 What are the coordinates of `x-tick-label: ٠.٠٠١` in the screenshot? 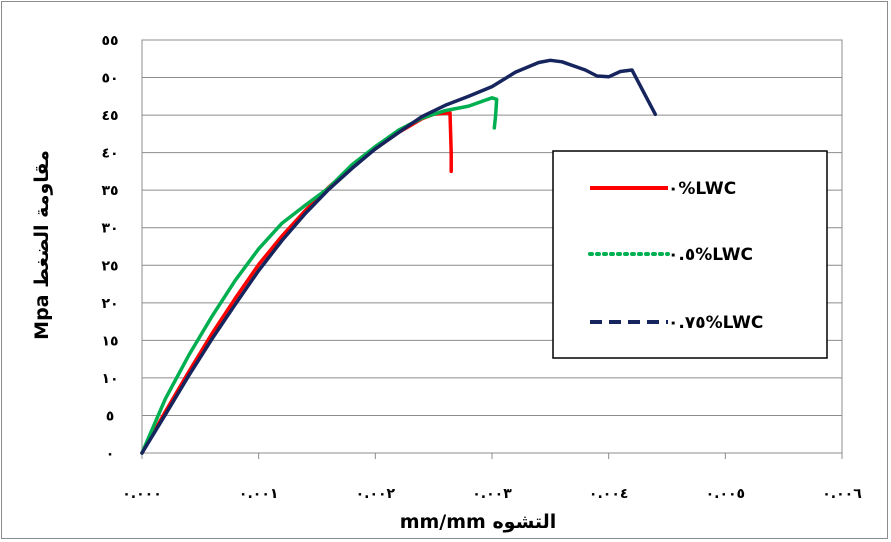 It's located at (259, 494).